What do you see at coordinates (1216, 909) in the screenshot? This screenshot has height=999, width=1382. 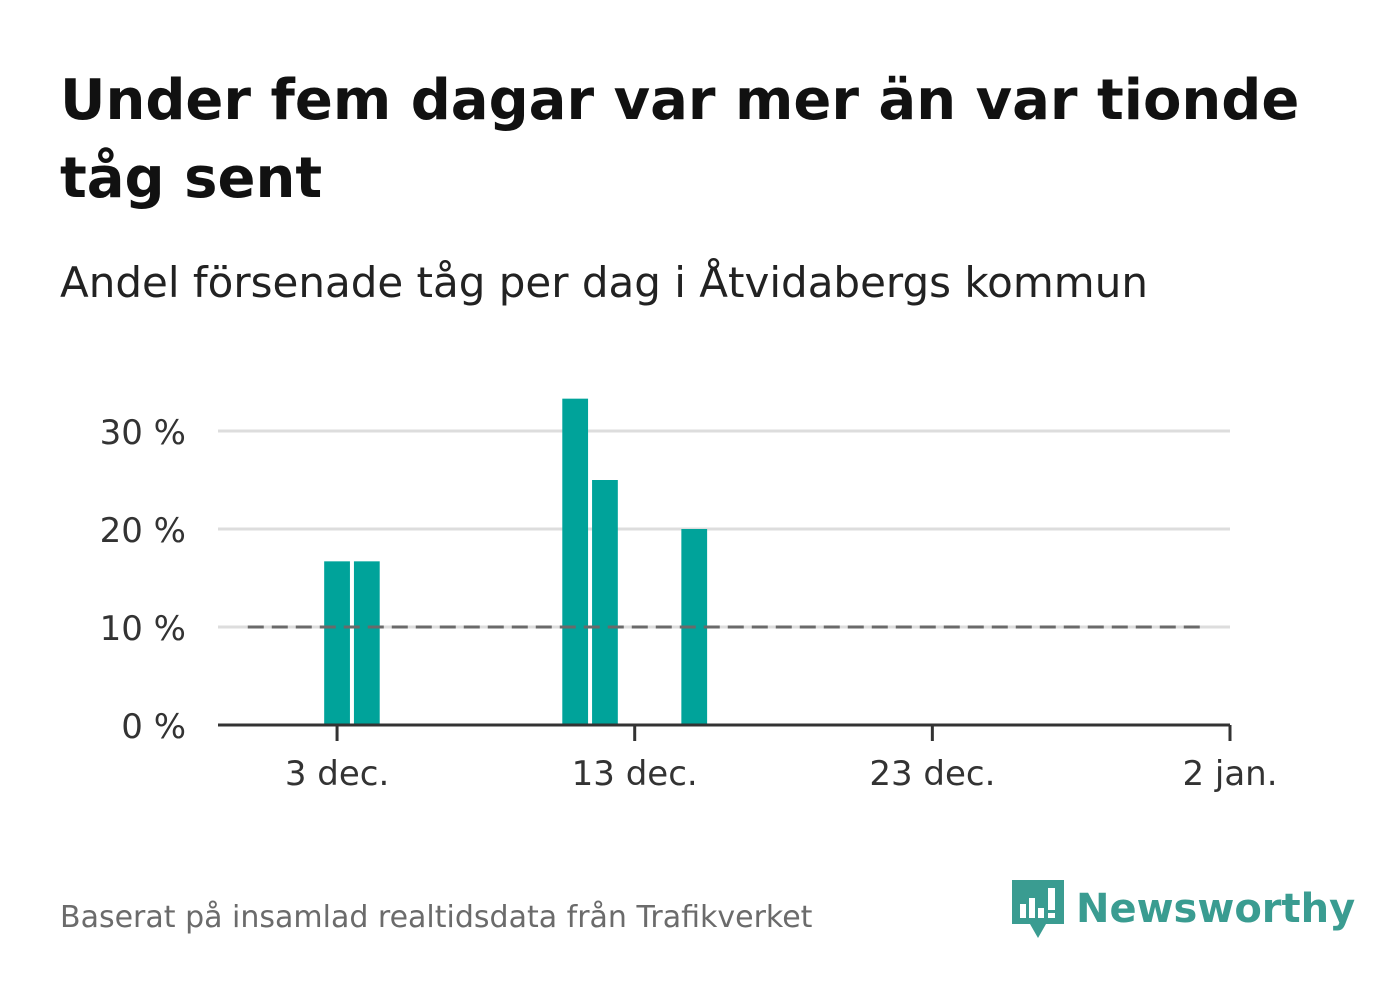 I see `brand-name: Newsworthy` at bounding box center [1216, 909].